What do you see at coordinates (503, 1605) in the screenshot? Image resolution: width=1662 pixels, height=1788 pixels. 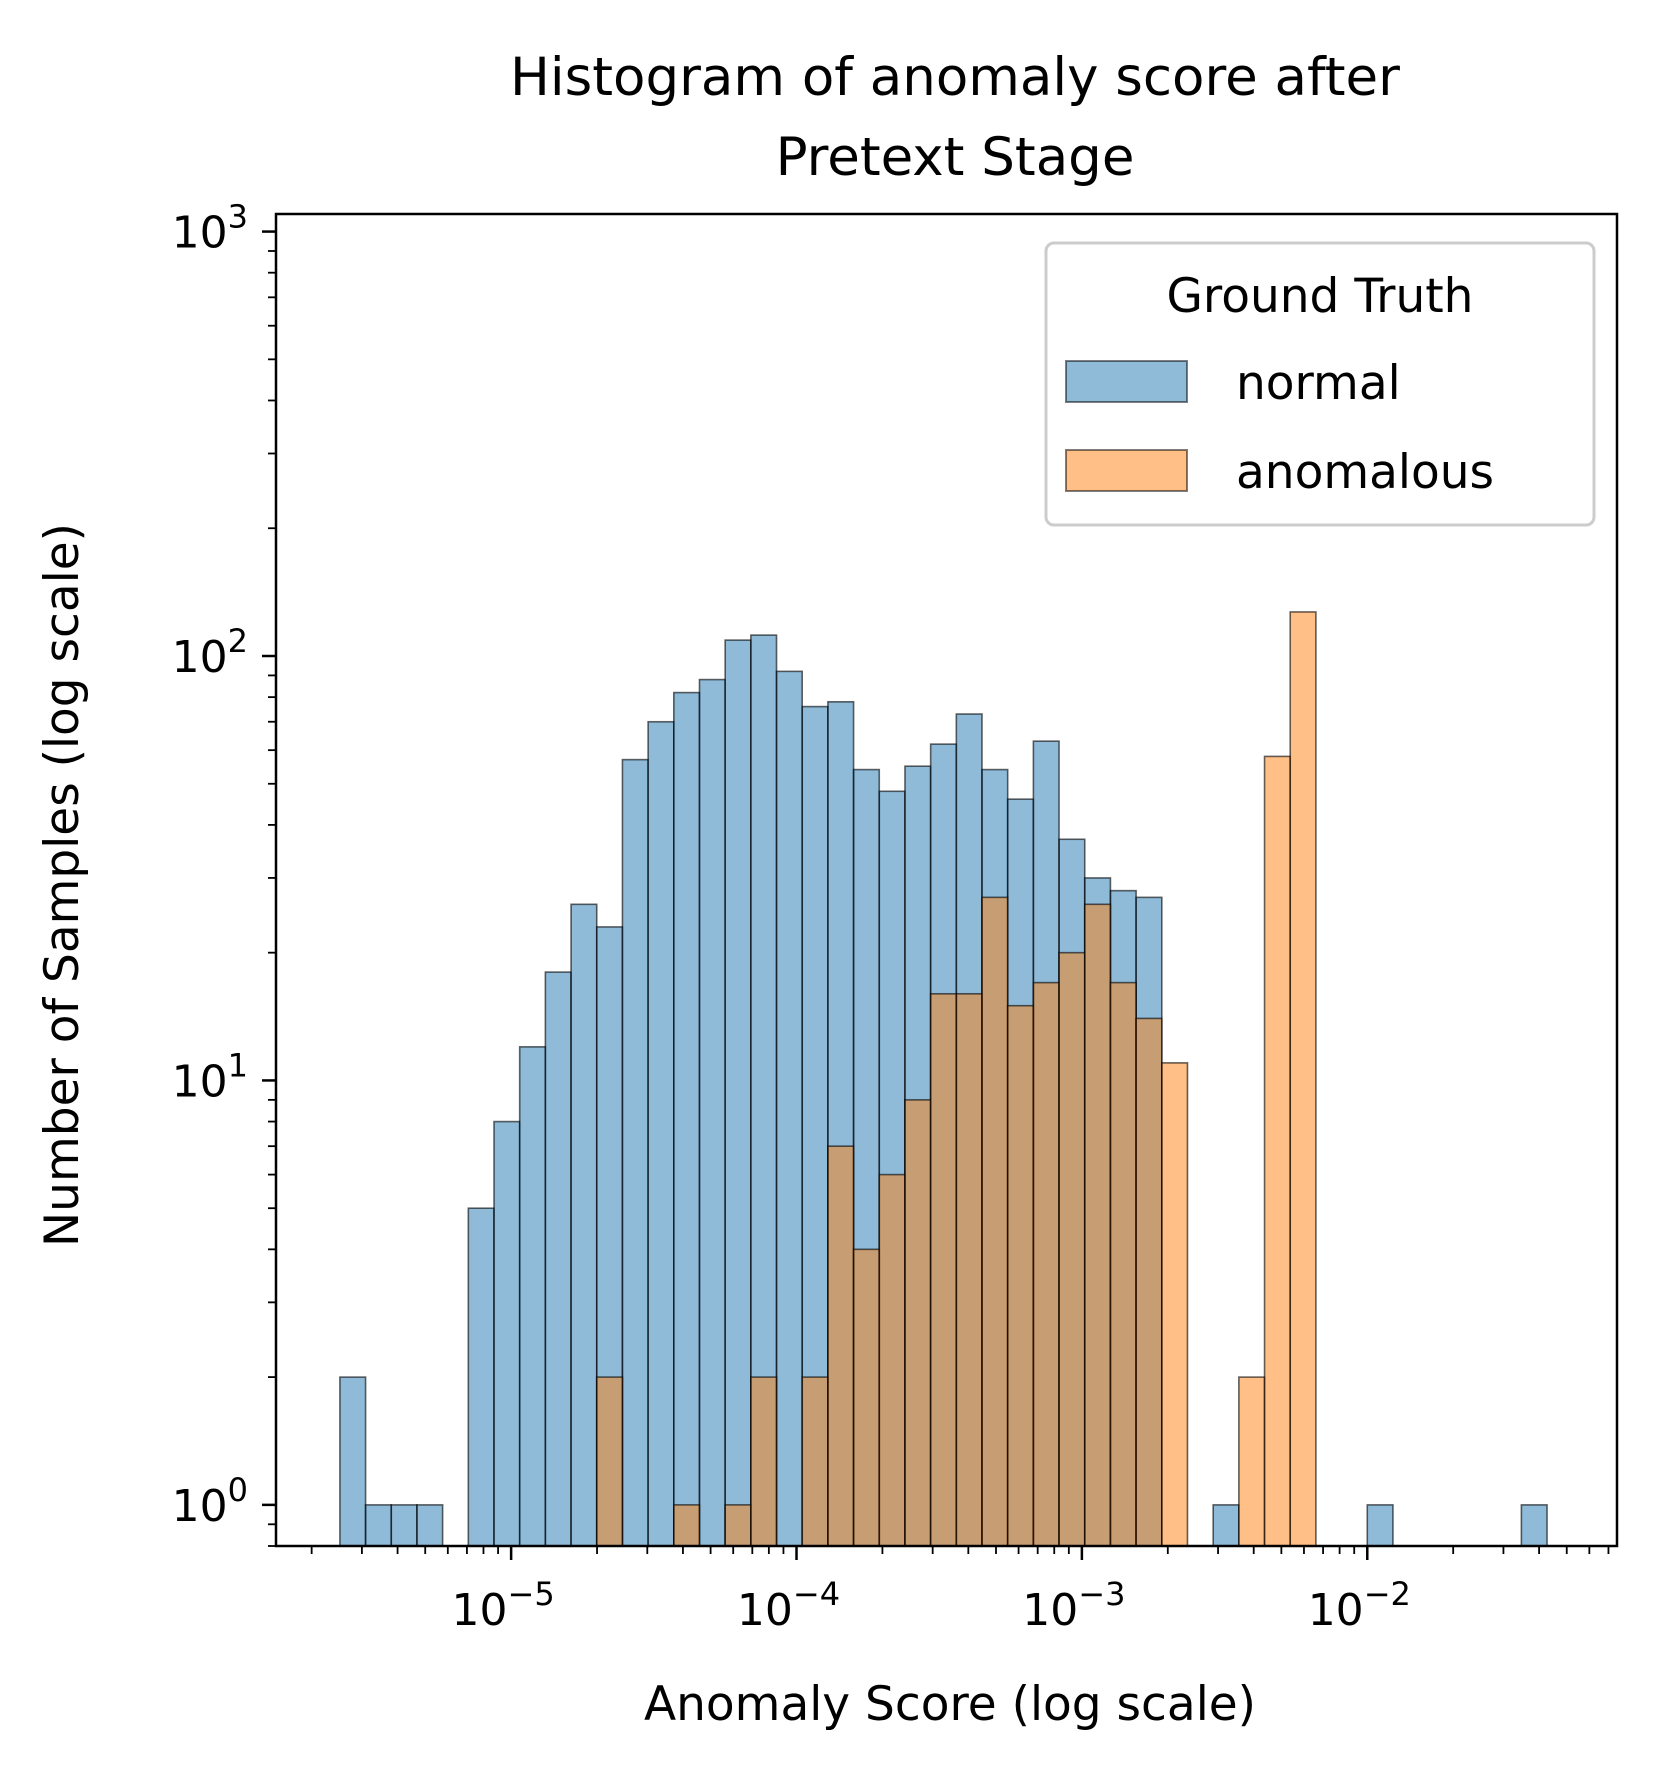 I see `x-tick-label: 10⁻⁵` at bounding box center [503, 1605].